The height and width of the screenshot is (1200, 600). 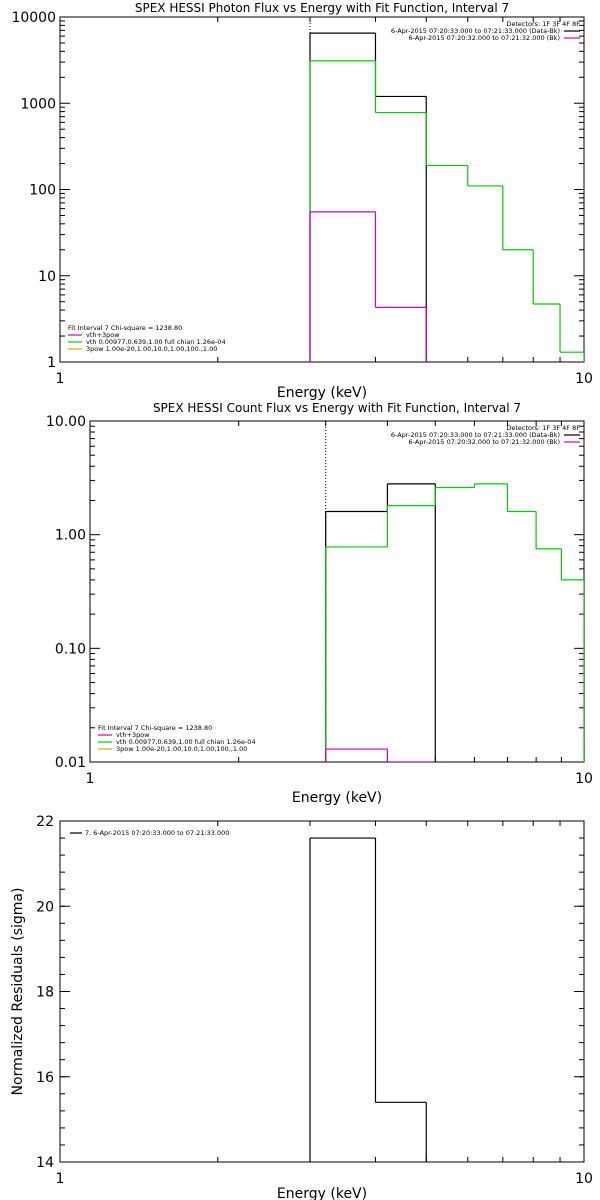 I want to click on y-tick-label: 14, so click(x=45, y=1163).